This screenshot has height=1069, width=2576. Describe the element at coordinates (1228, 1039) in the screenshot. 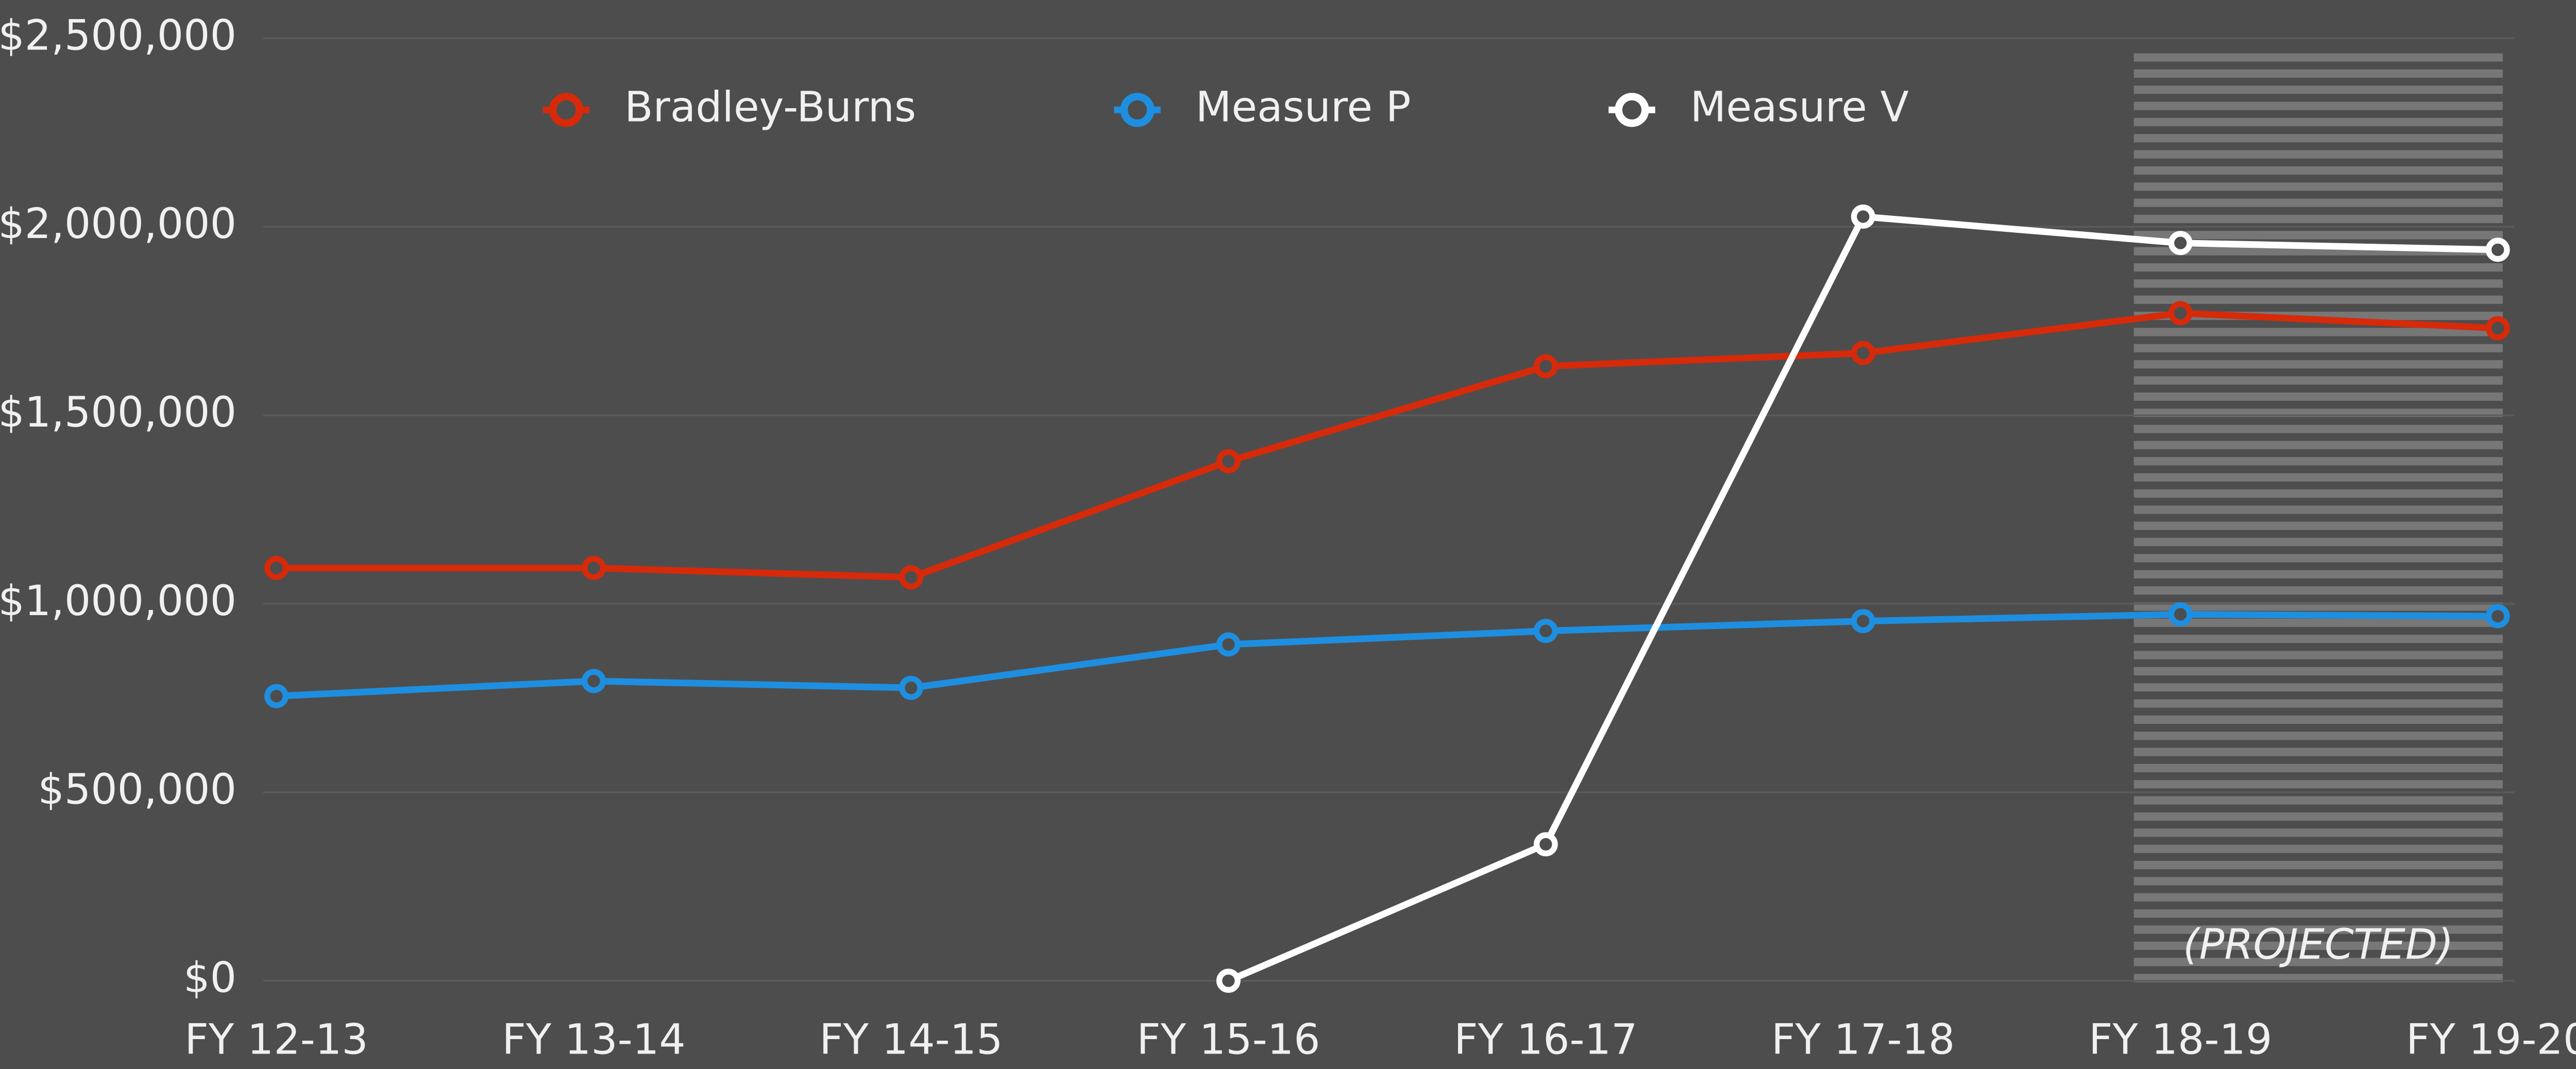

I see `x-tick-label: FY 15-16` at that location.